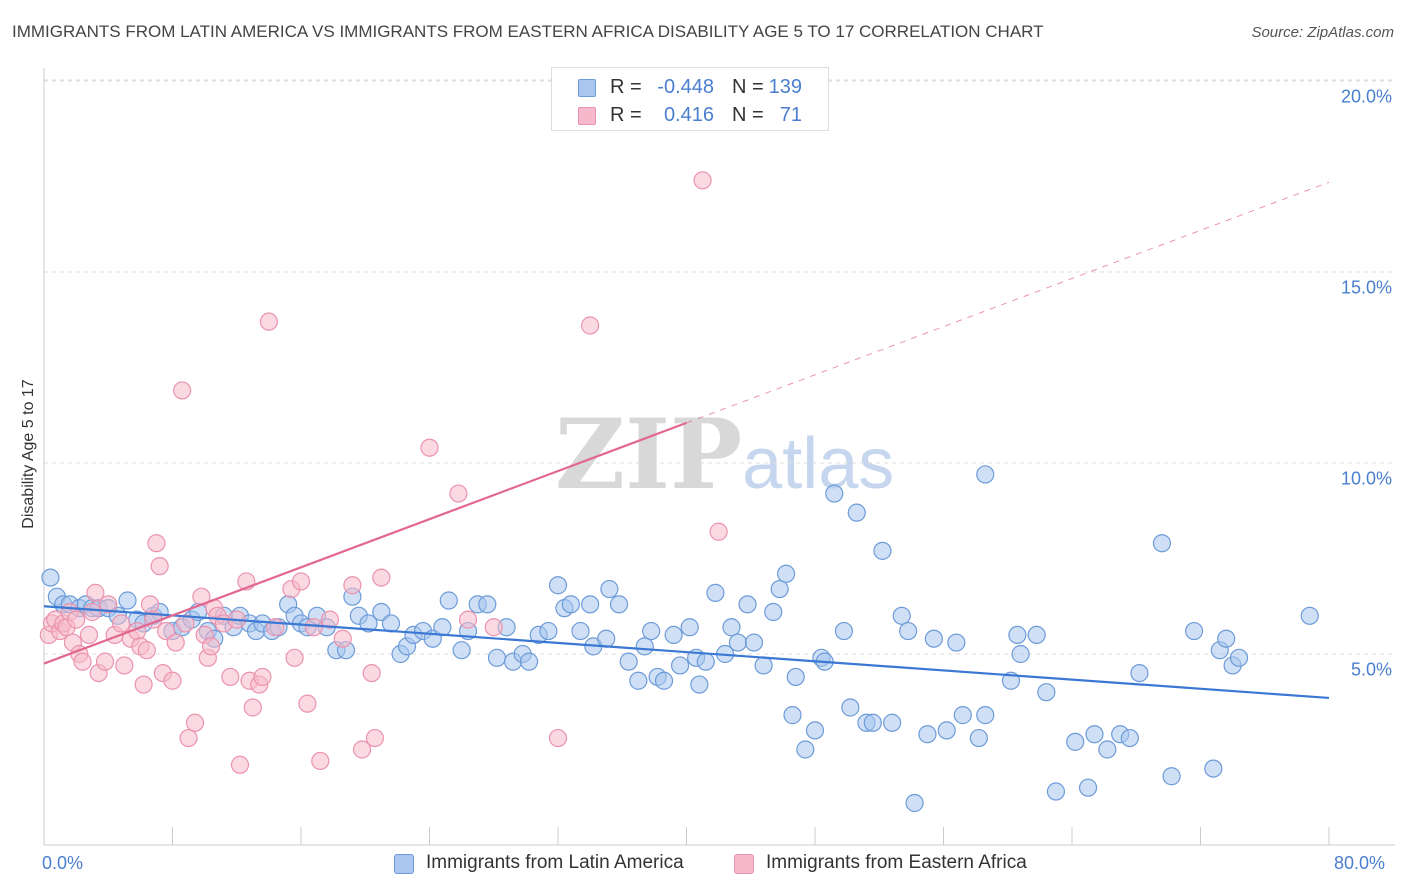 The width and height of the screenshot is (1406, 892). Describe the element at coordinates (744, 864) in the screenshot. I see `bottom-legend-swatch-pink` at that location.